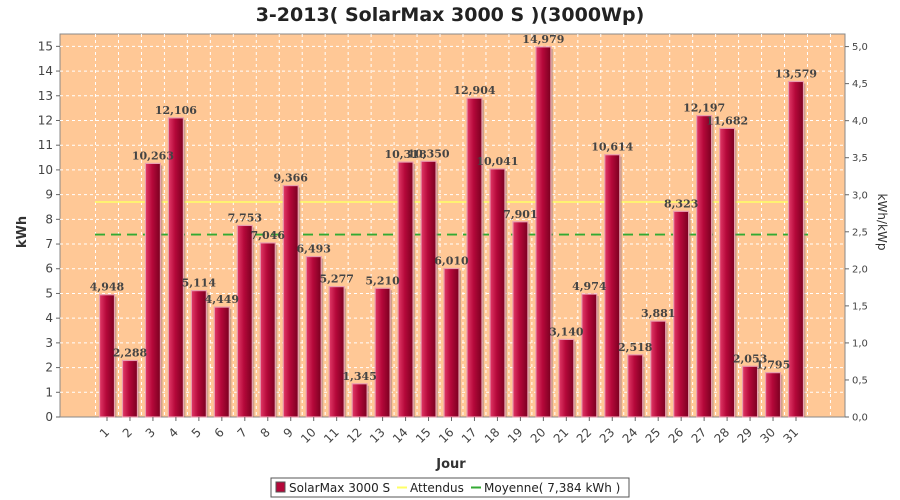  I want to click on y-tick-label: 1, so click(49, 392).